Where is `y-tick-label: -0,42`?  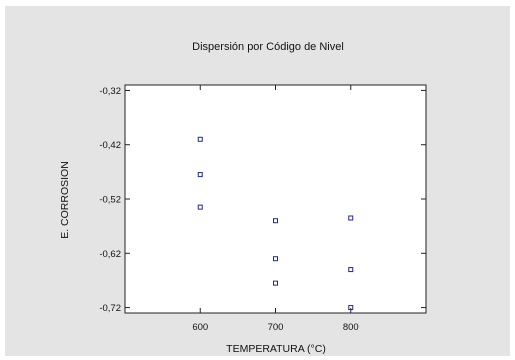 y-tick-label: -0,42 is located at coordinates (110, 145).